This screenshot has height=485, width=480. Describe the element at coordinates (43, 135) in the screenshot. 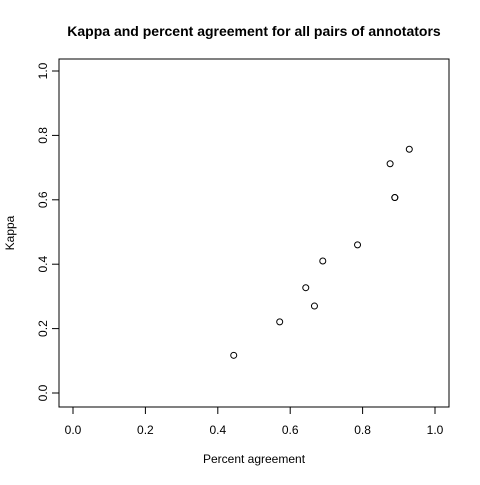

I see `y-tick-label: 0.8` at that location.